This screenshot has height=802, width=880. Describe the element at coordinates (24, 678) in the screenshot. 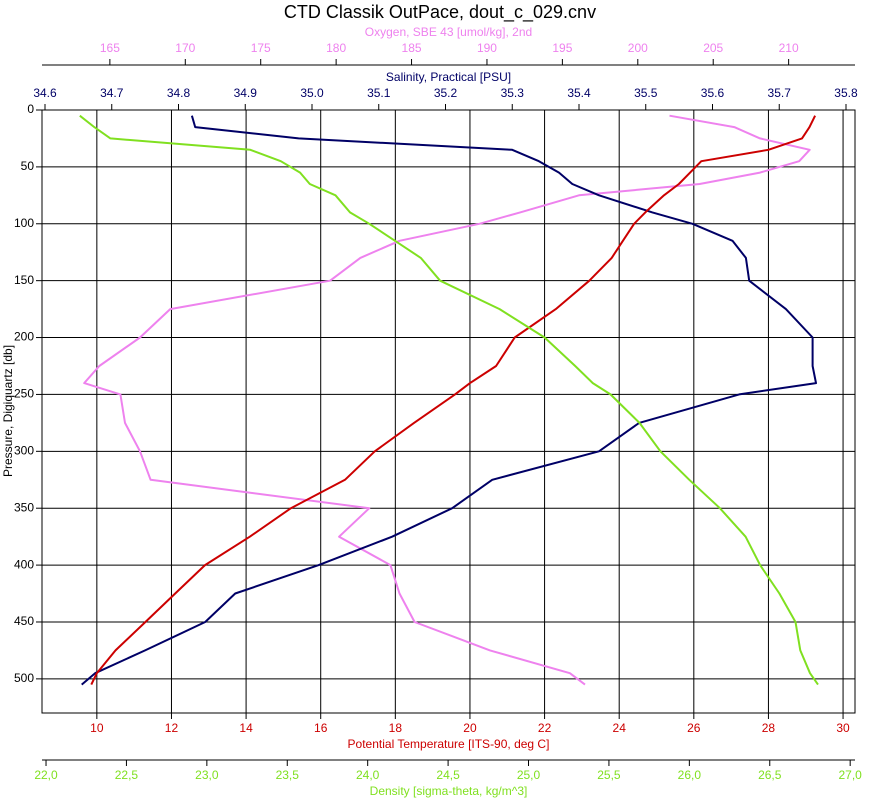

I see `y-tick-label: 500` at that location.